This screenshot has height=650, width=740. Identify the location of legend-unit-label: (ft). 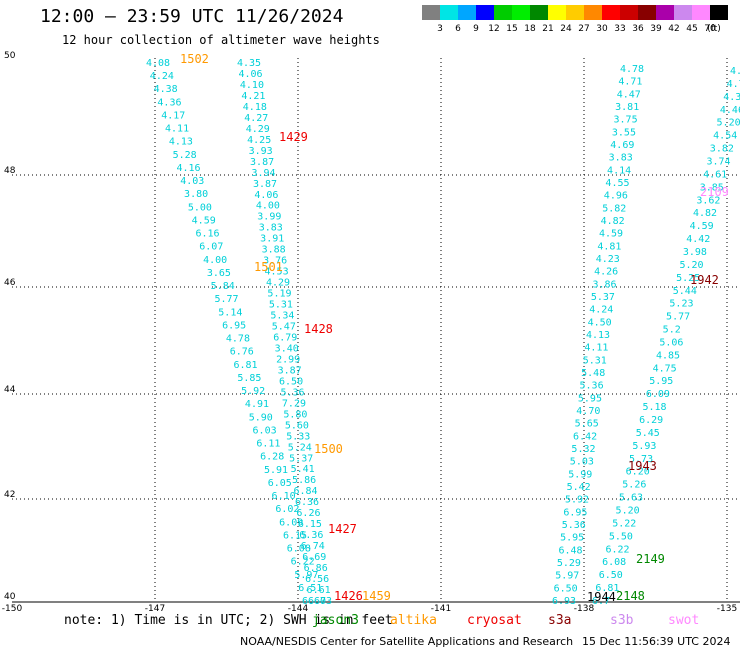
(714, 29).